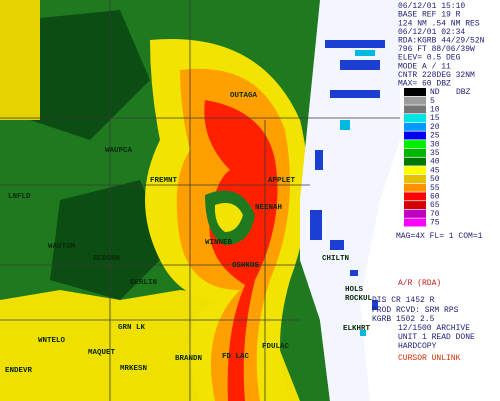  Describe the element at coordinates (244, 96) in the screenshot. I see `map-label: OUTAGA` at that location.